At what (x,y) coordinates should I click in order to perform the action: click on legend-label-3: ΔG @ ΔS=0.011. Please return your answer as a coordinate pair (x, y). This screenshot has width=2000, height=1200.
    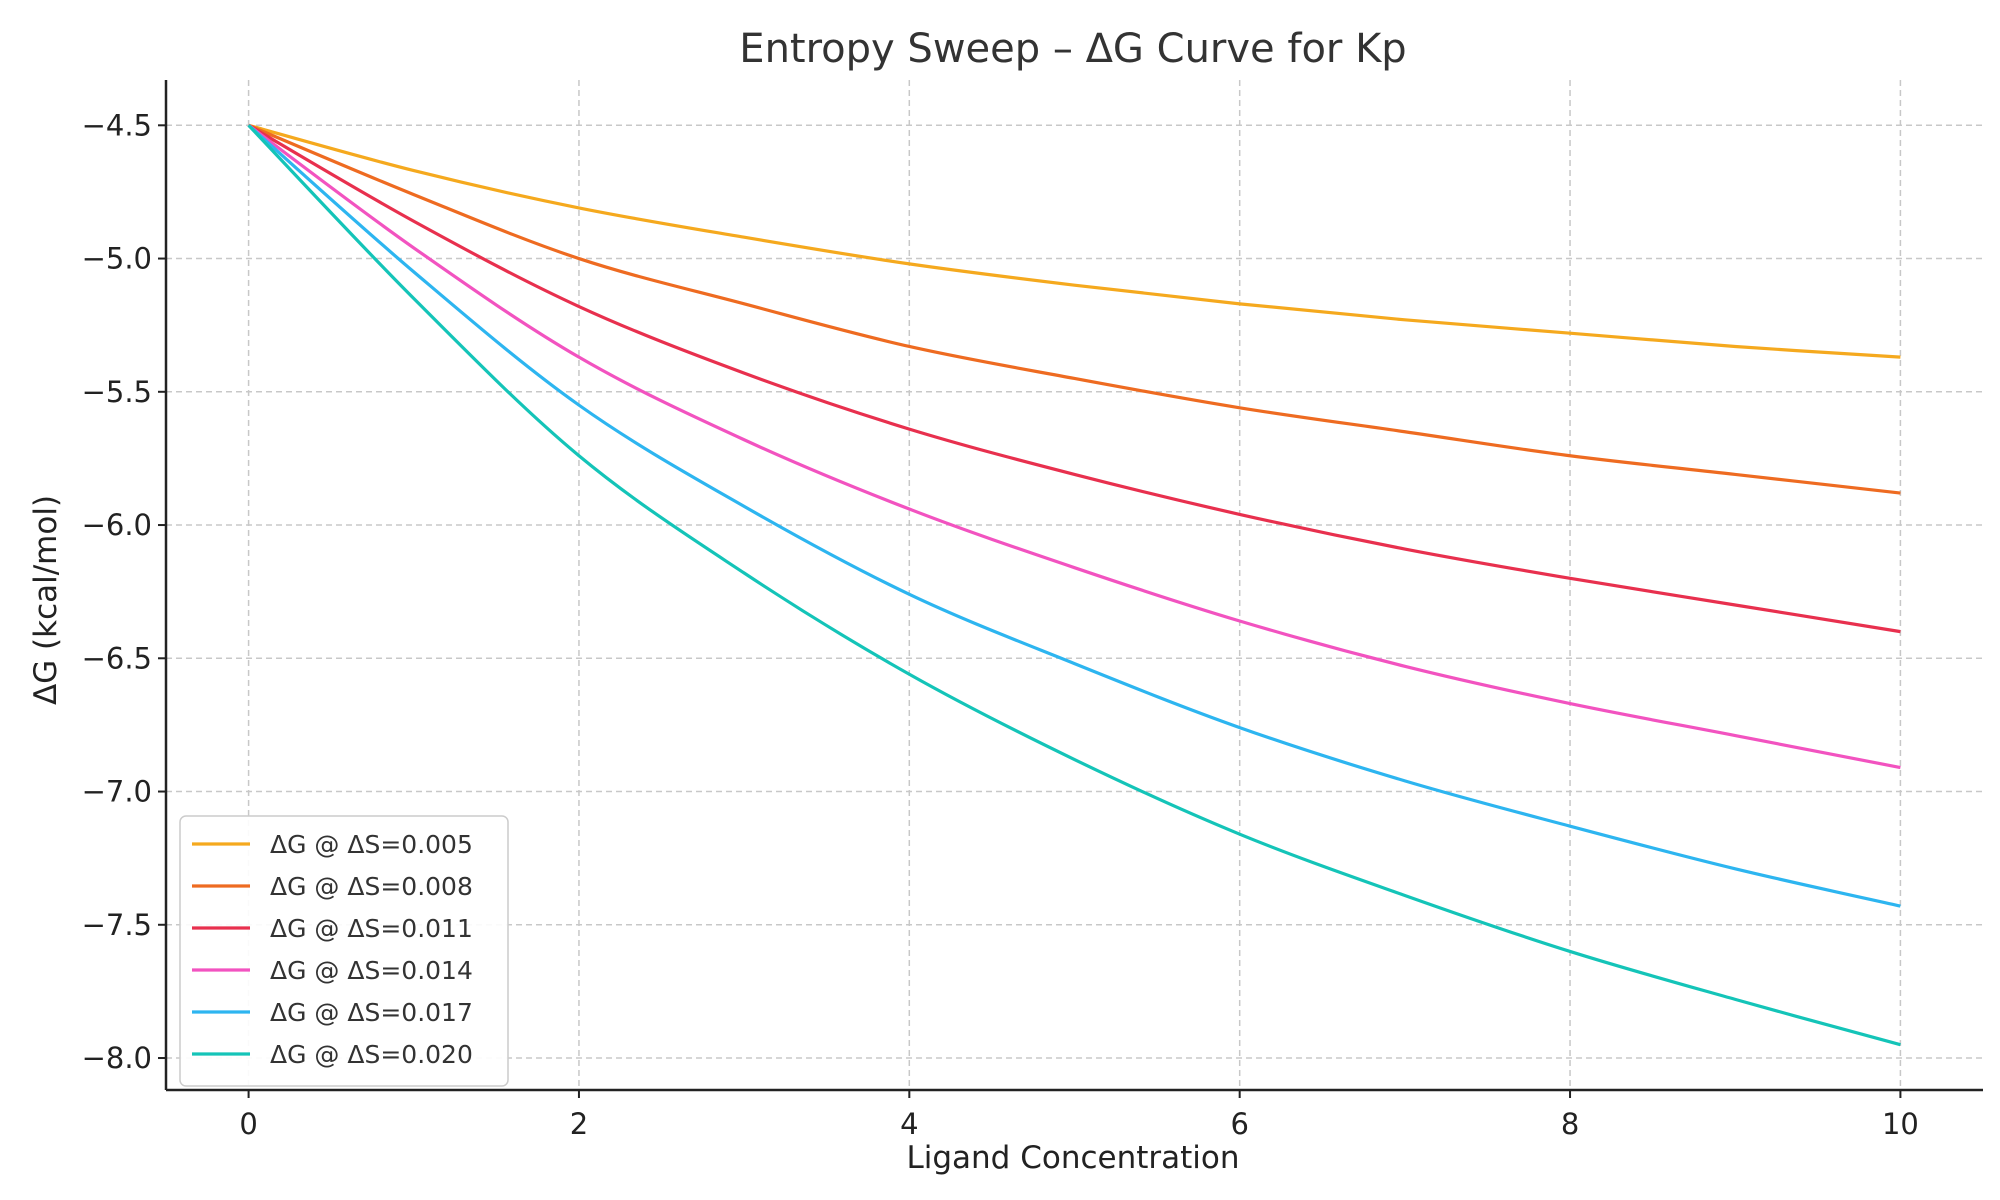
    Looking at the image, I should click on (371, 928).